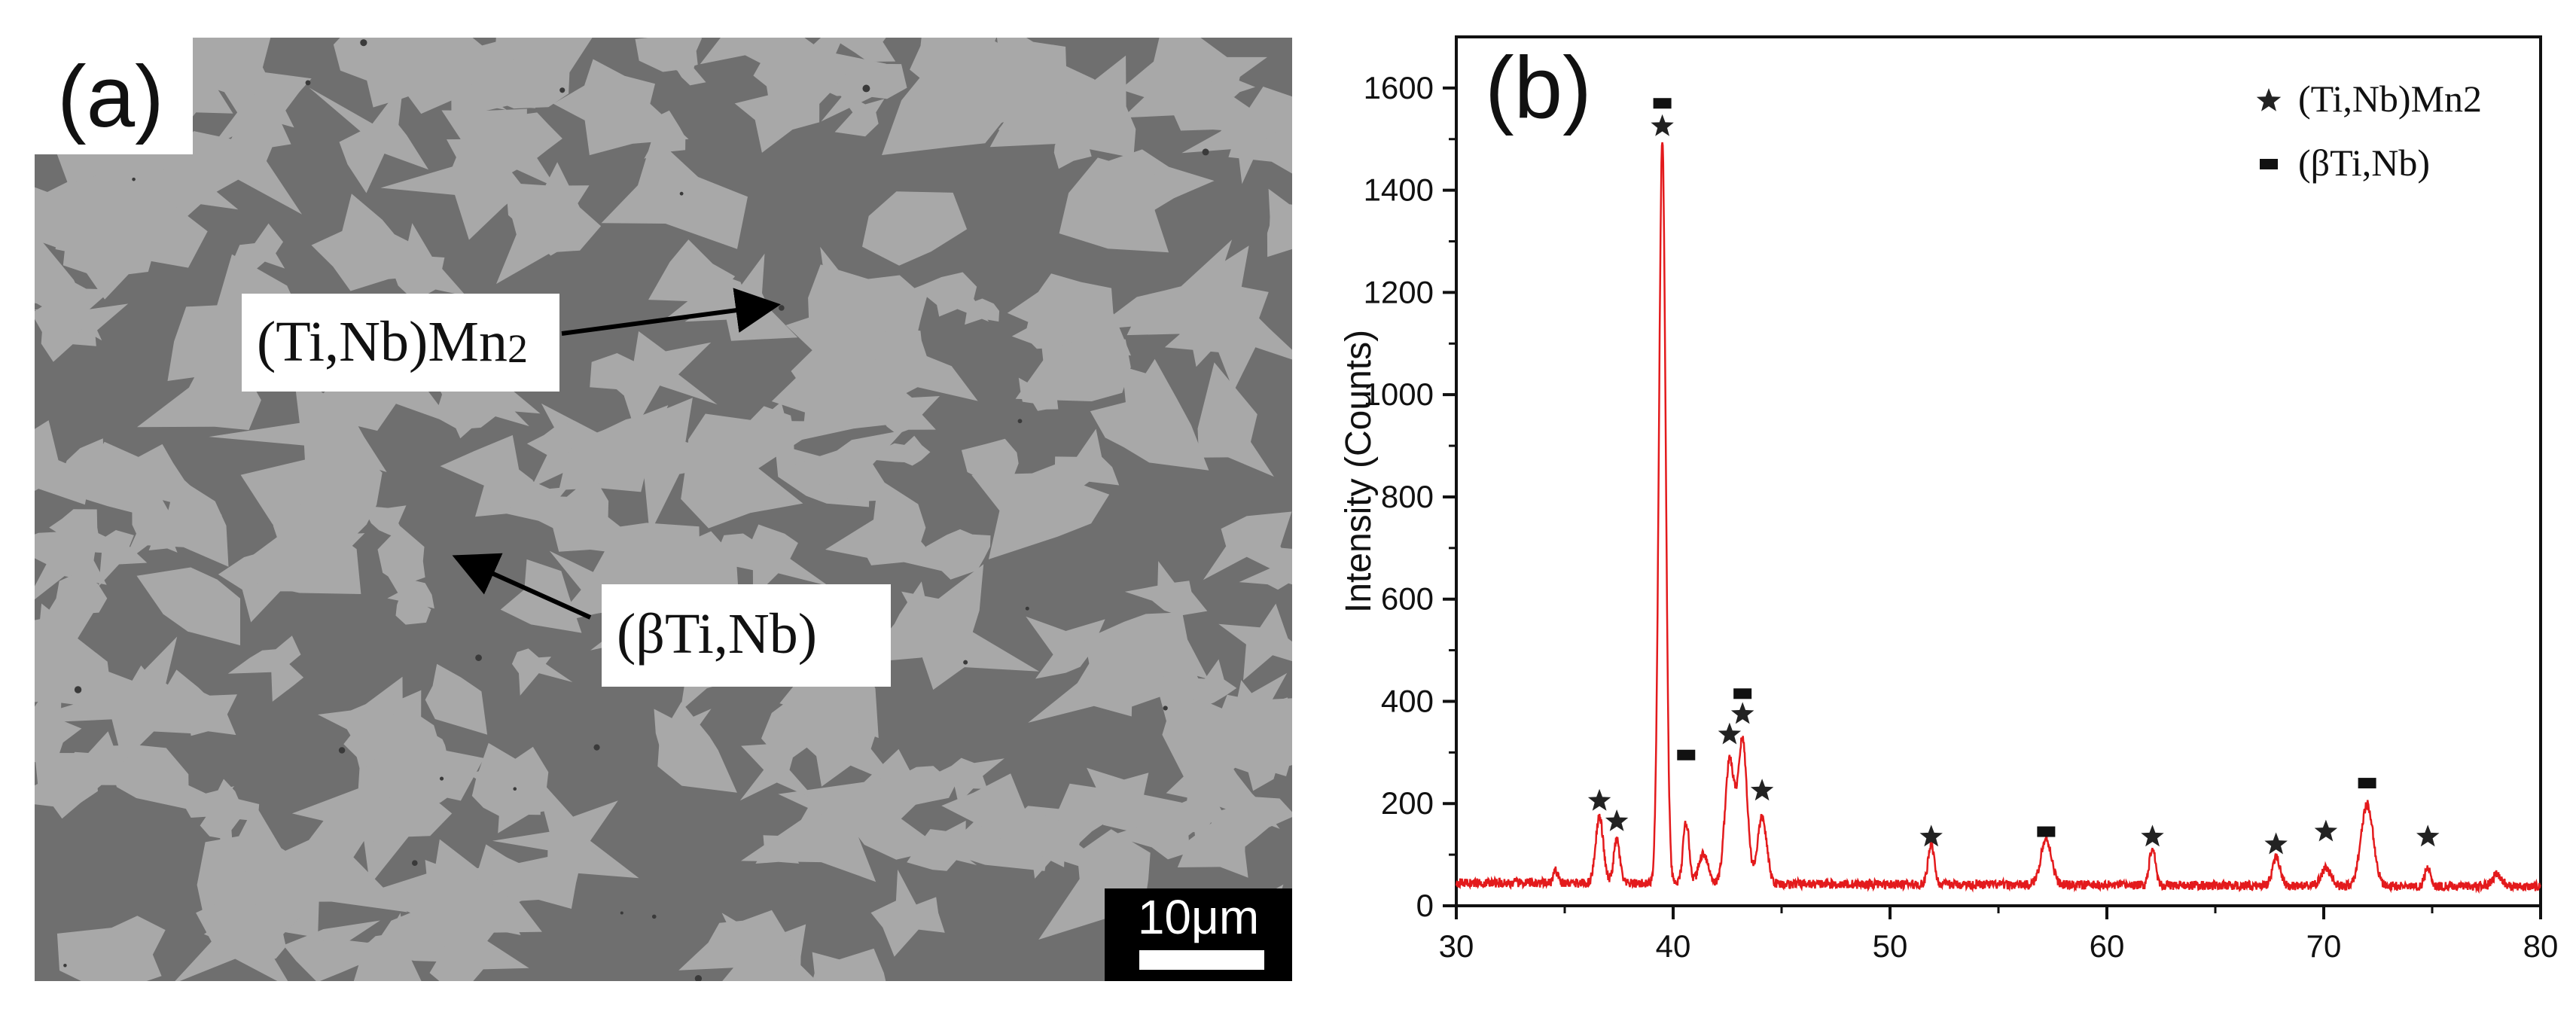  Describe the element at coordinates (1399, 291) in the screenshot. I see `y-tick-label: 1200` at that location.